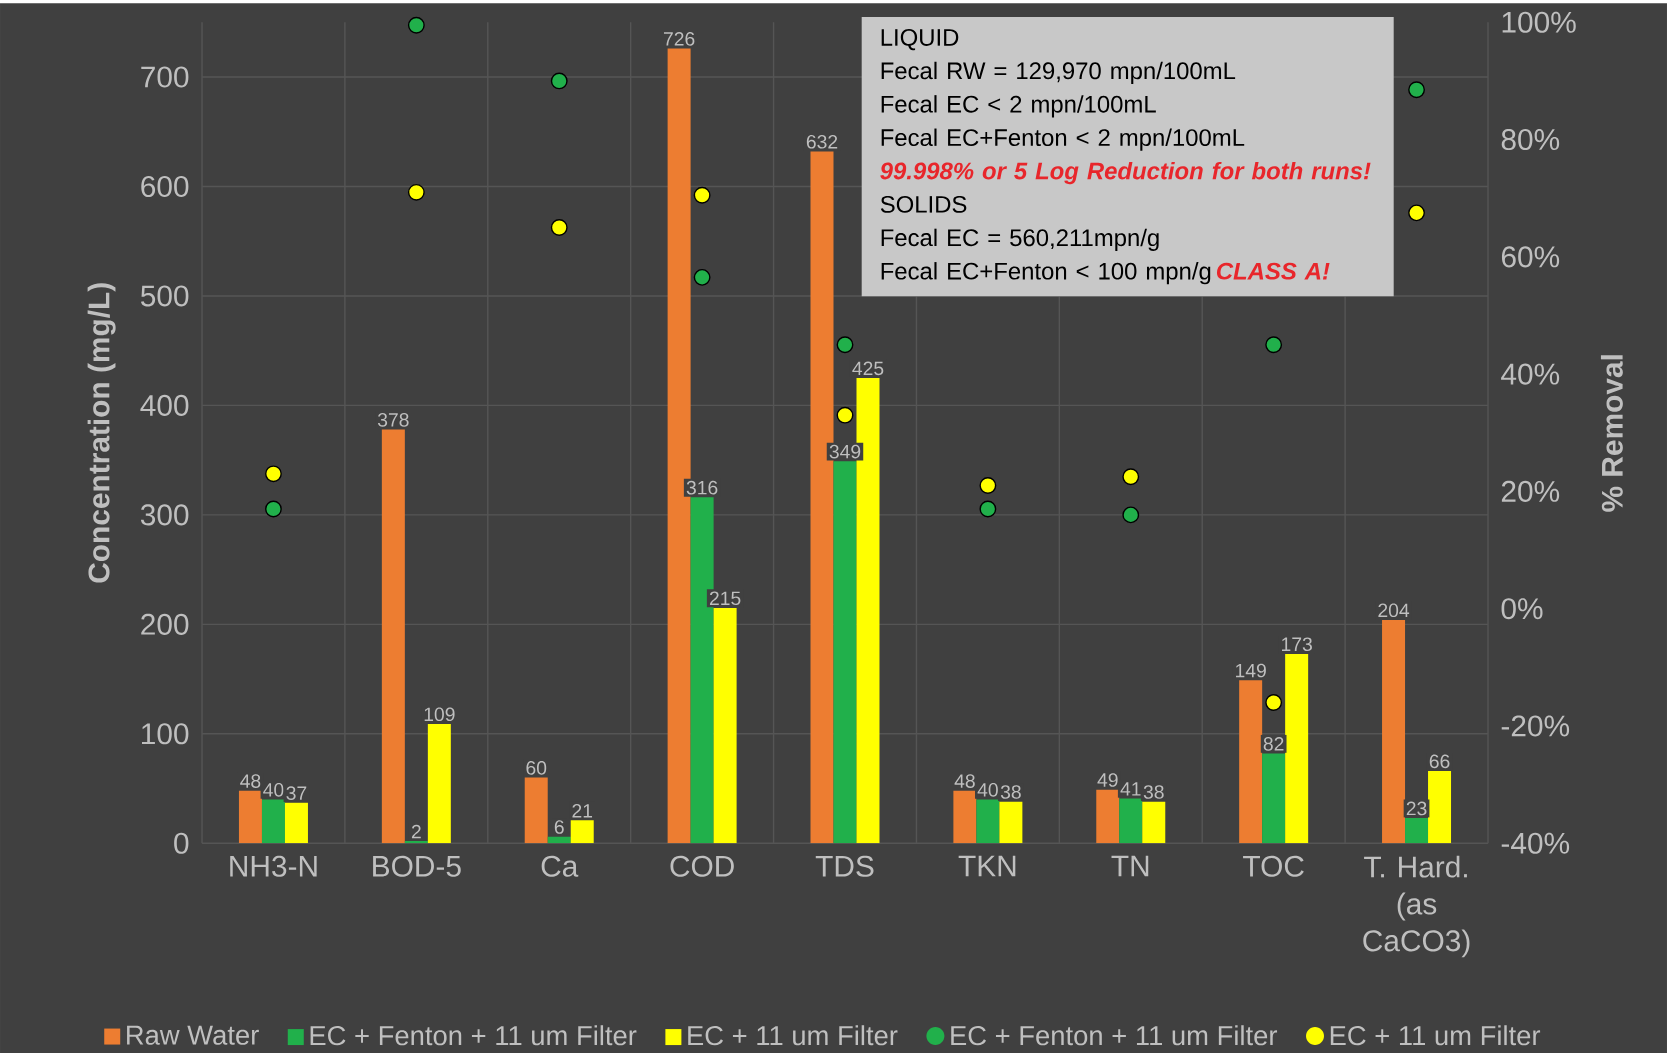 The height and width of the screenshot is (1053, 1667). I want to click on y-tick-label: 700, so click(165, 77).